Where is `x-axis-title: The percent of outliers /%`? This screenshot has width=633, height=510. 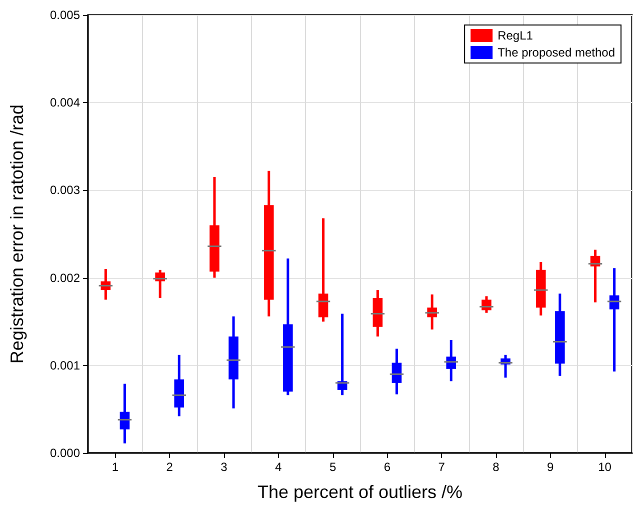 x-axis-title: The percent of outliers /% is located at coordinates (360, 492).